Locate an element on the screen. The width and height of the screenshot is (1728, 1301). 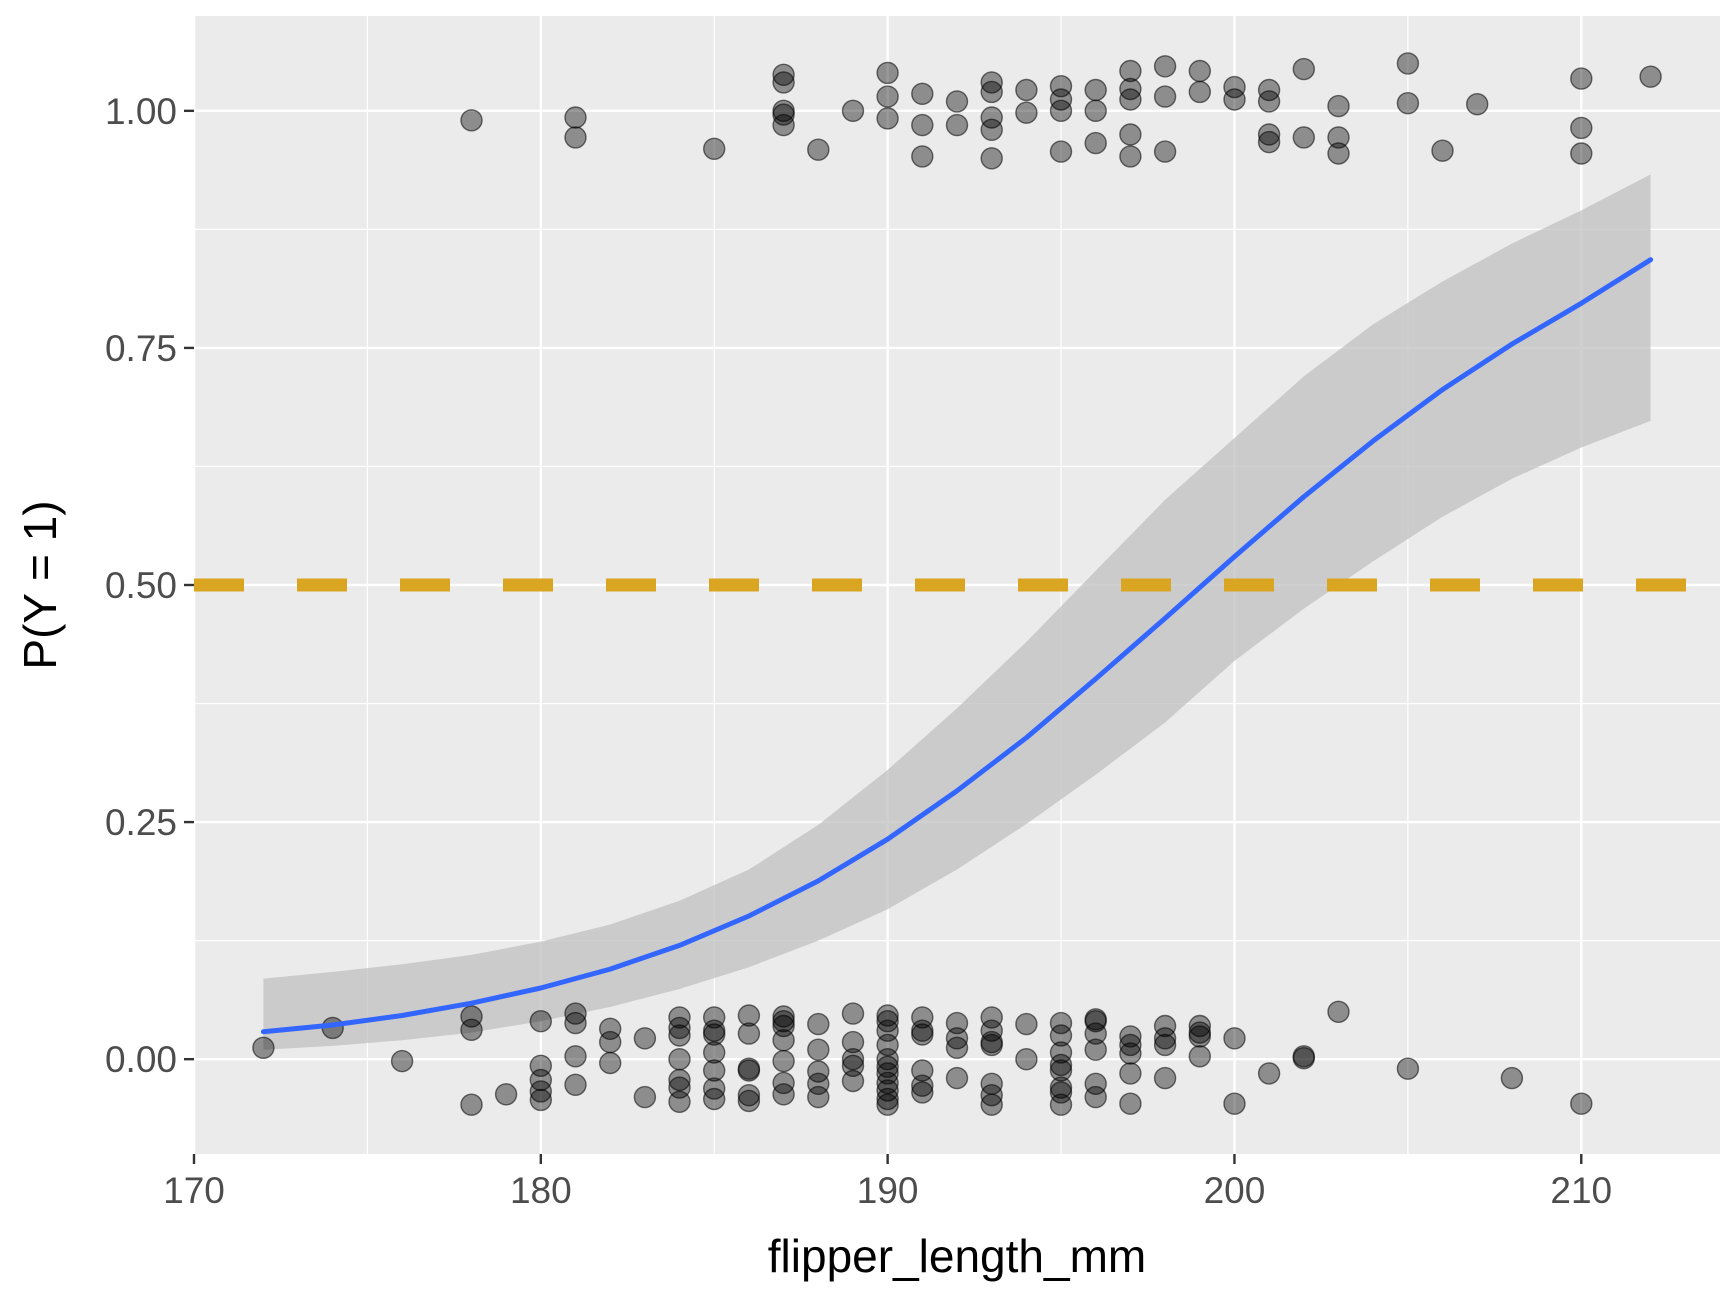
y-tick-label: 0.75 is located at coordinates (141, 348).